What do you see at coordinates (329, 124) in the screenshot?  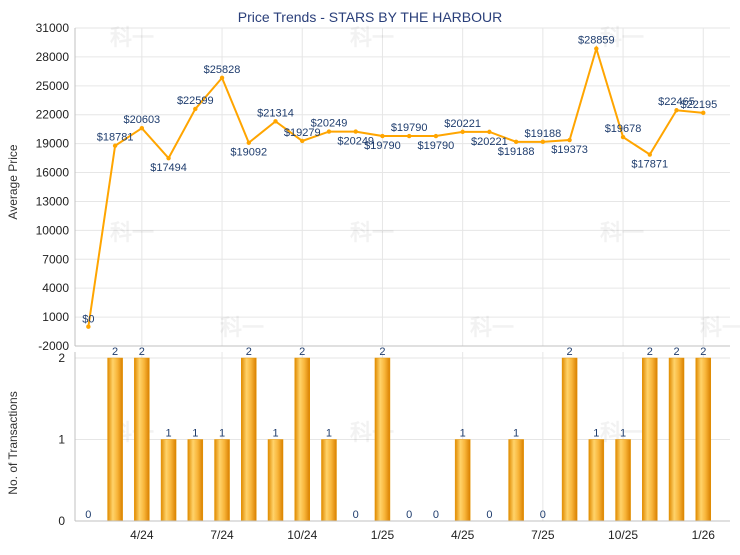 I see `price-data-label: $20249` at bounding box center [329, 124].